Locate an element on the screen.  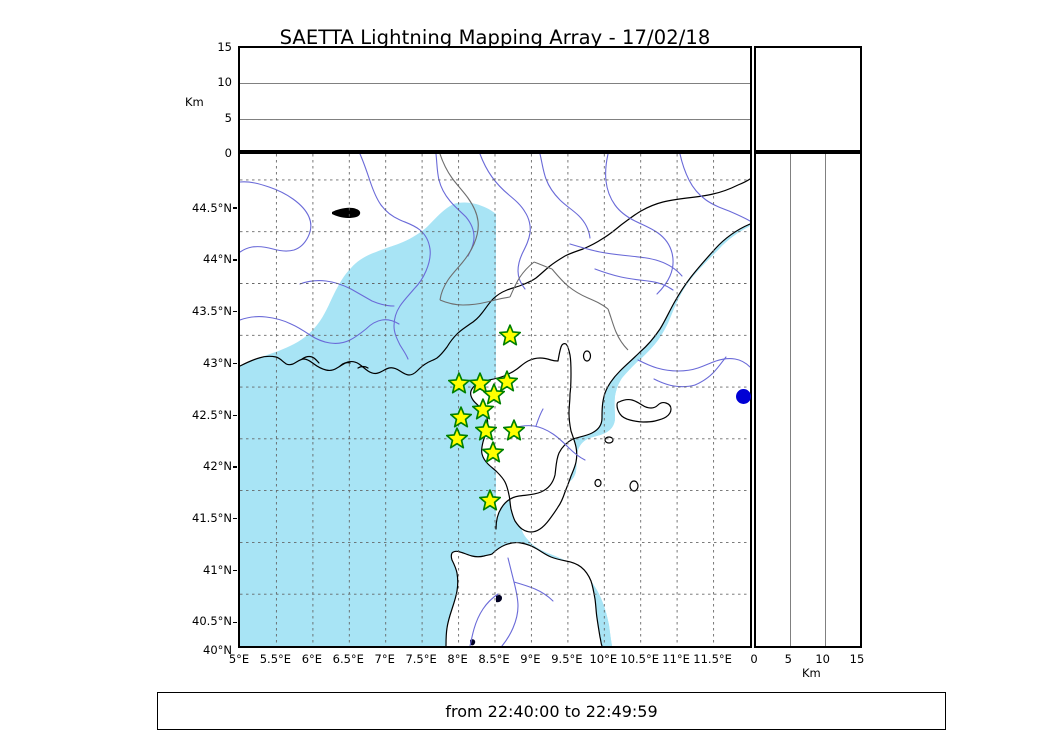
map-lat-tick-44.5: 44.5°N is located at coordinates (212, 208).